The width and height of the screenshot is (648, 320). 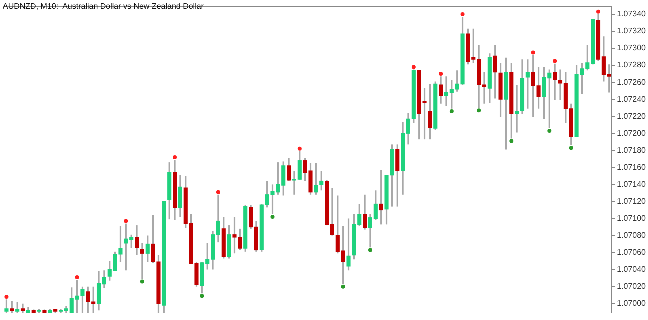 I want to click on y-tick-label: 1.07300, so click(x=632, y=48).